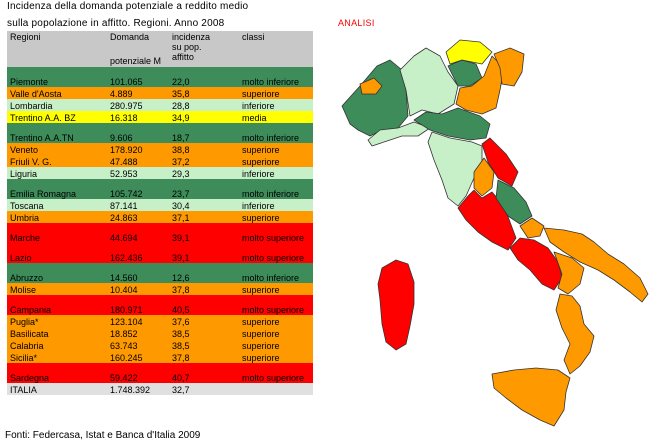  Describe the element at coordinates (24, 358) in the screenshot. I see `cell-region: Sicilia*` at that location.